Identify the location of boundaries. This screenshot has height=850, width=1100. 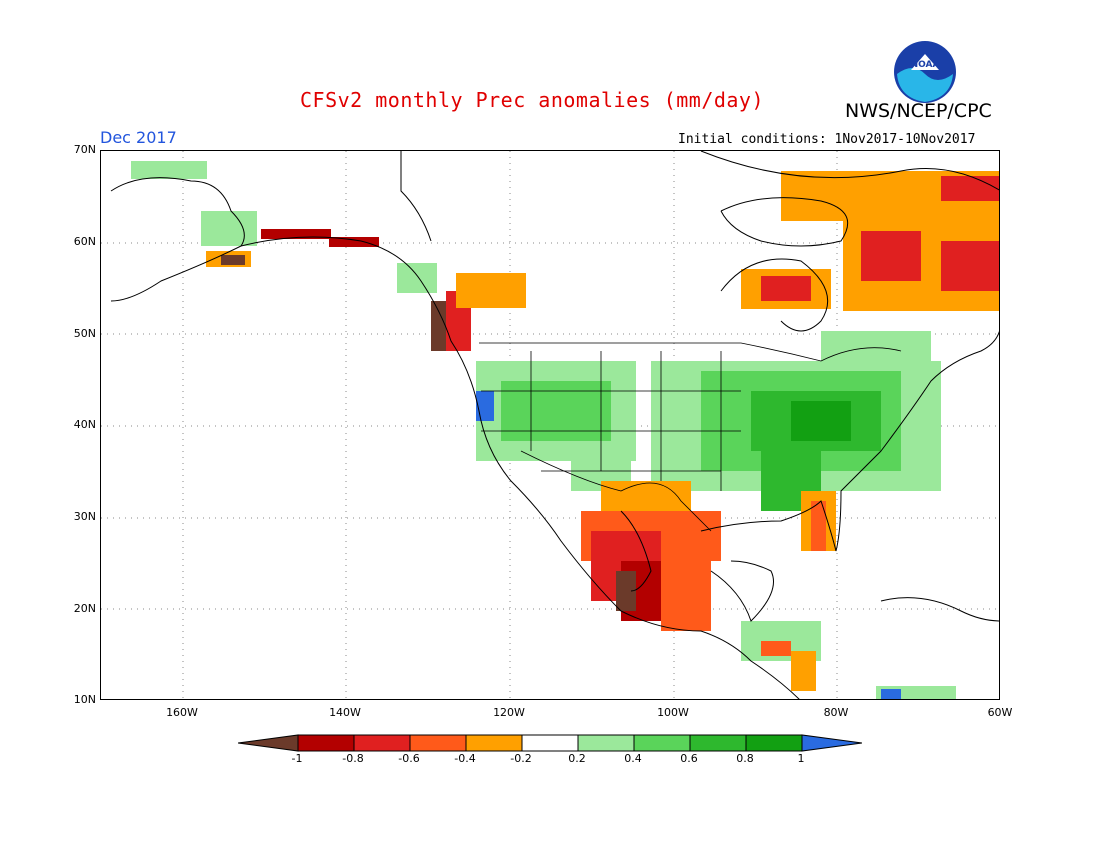
(690, 437).